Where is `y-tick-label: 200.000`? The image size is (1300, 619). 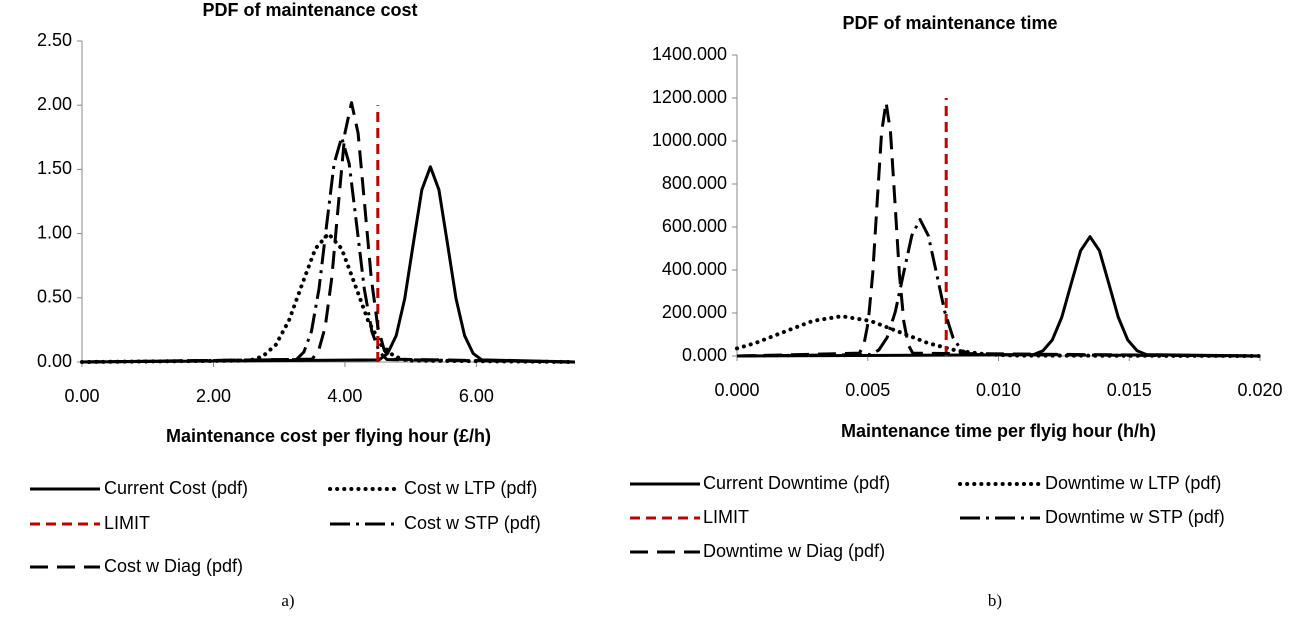 y-tick-label: 200.000 is located at coordinates (694, 312).